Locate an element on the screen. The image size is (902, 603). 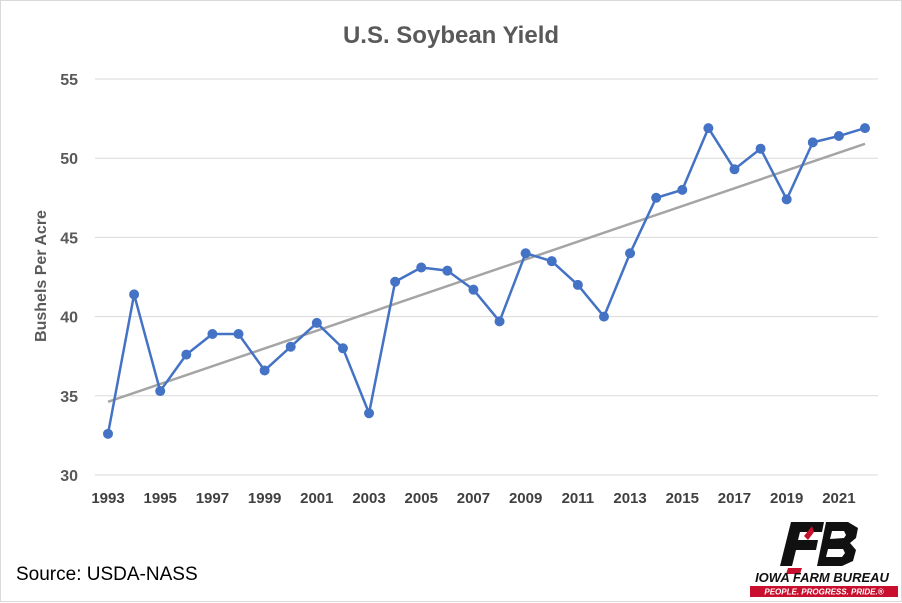
x-tick-label: 2013 is located at coordinates (629, 498).